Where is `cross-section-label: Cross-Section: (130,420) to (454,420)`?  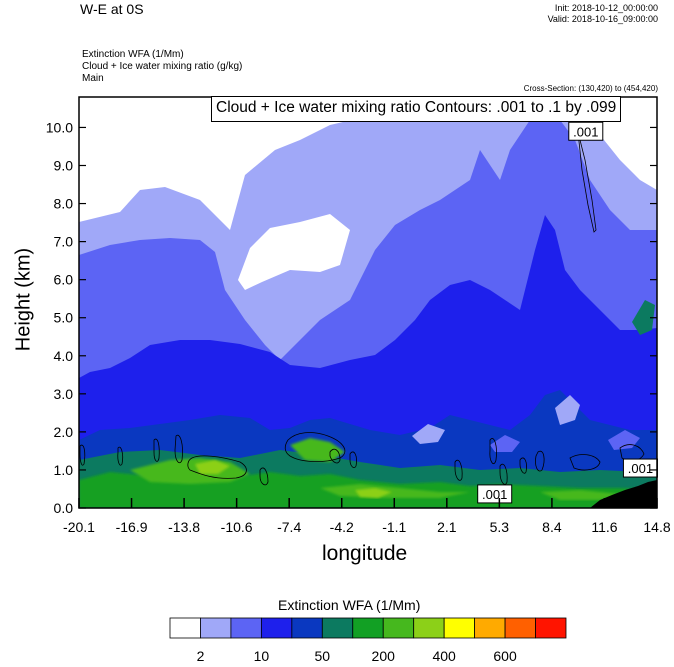
cross-section-label: Cross-Section: (130,420) to (454,420) is located at coordinates (590, 88).